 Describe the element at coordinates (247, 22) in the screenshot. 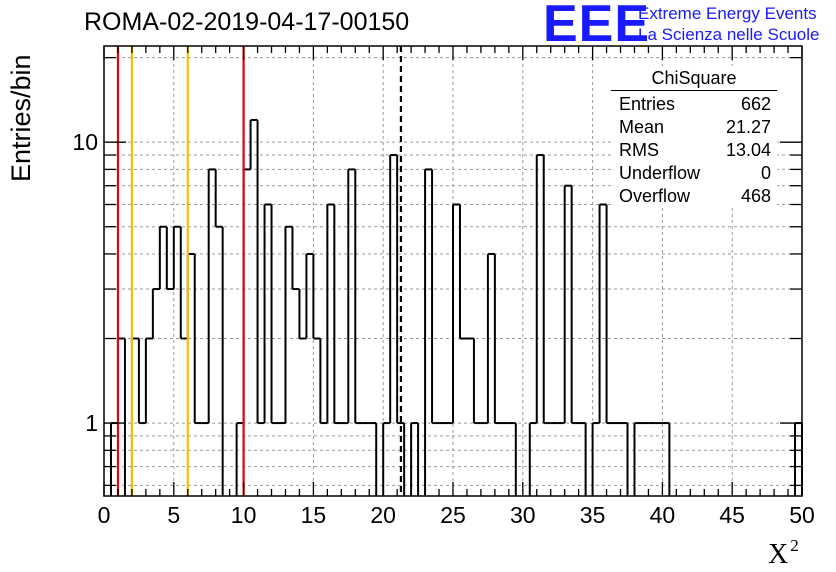

I see `chart-title: ROMA-02-2019-04-17-00150` at that location.